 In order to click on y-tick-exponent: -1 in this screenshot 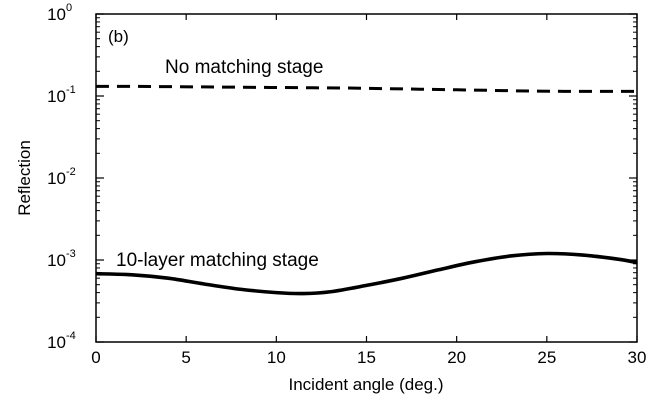, I will do `click(71, 90)`.